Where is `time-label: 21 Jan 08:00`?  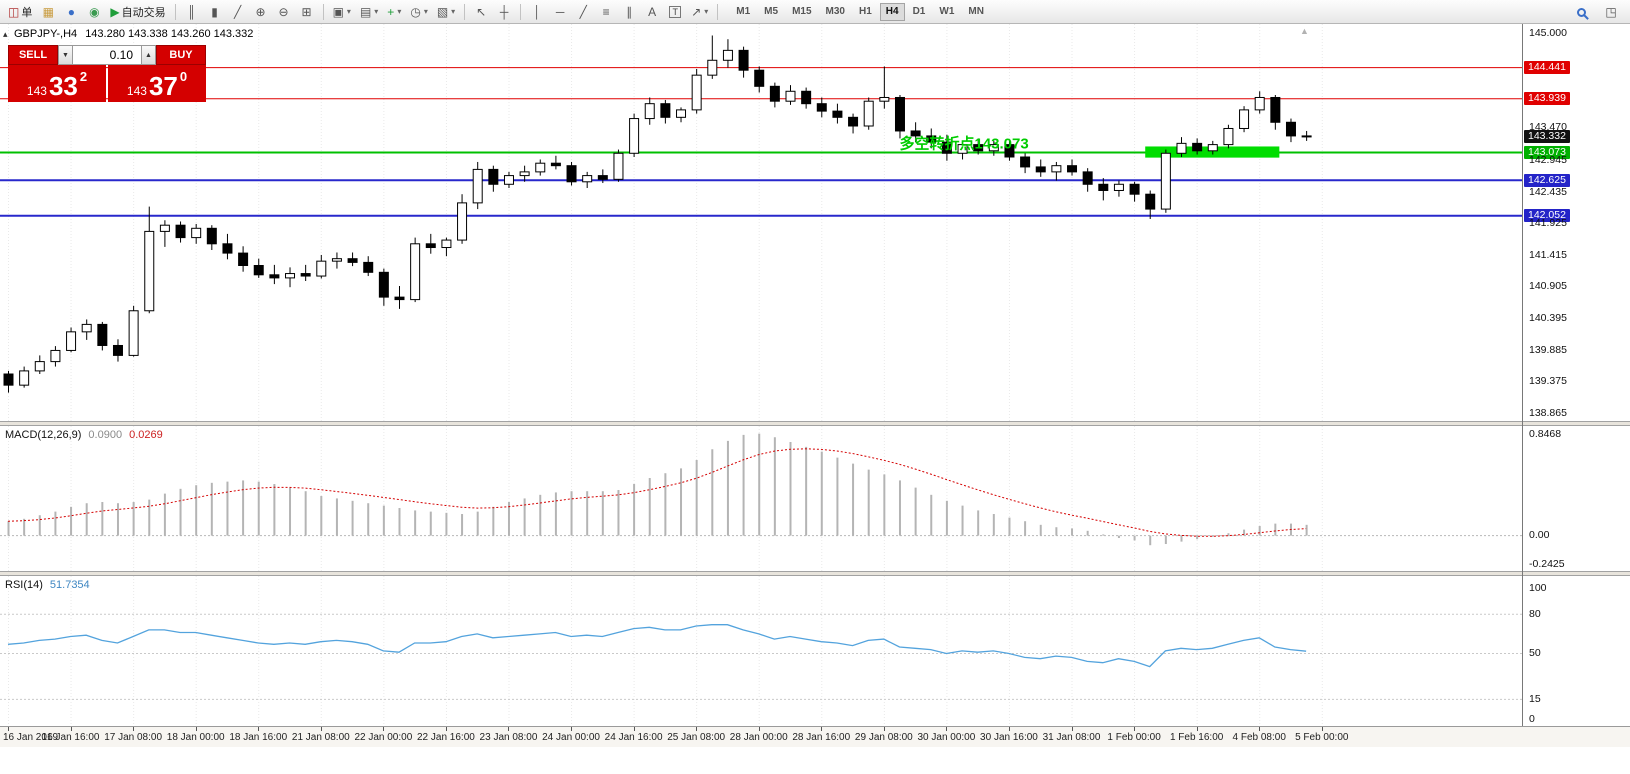 time-label: 21 Jan 08:00 is located at coordinates (320, 737).